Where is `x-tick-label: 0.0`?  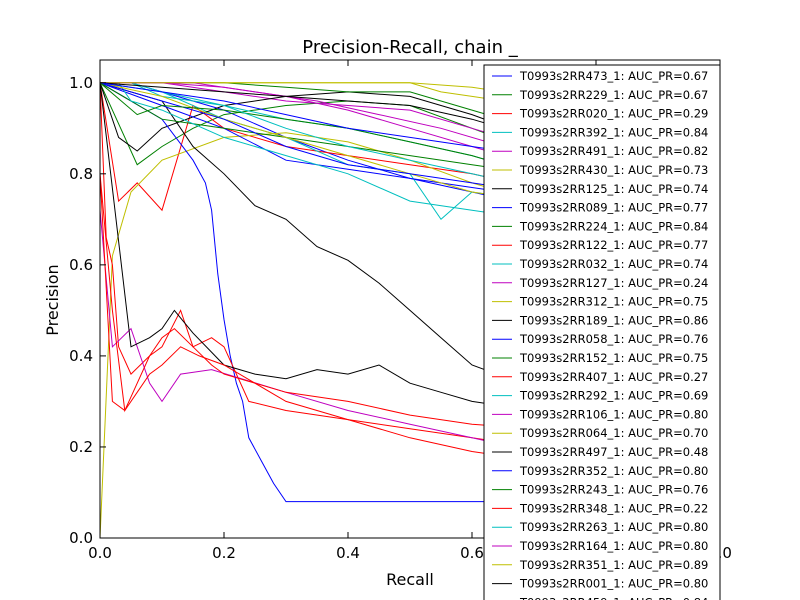
x-tick-label: 0.0 is located at coordinates (100, 553).